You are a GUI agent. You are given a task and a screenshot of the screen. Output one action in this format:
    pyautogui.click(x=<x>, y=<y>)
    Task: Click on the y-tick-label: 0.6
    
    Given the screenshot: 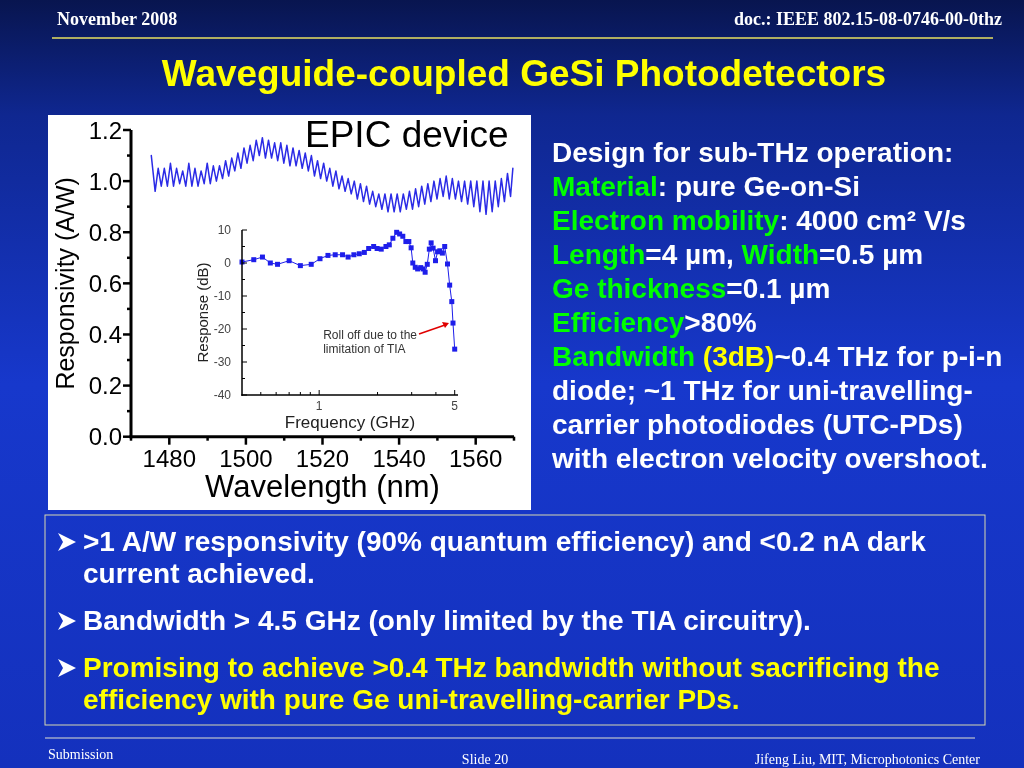 What is the action you would take?
    pyautogui.click(x=105, y=283)
    